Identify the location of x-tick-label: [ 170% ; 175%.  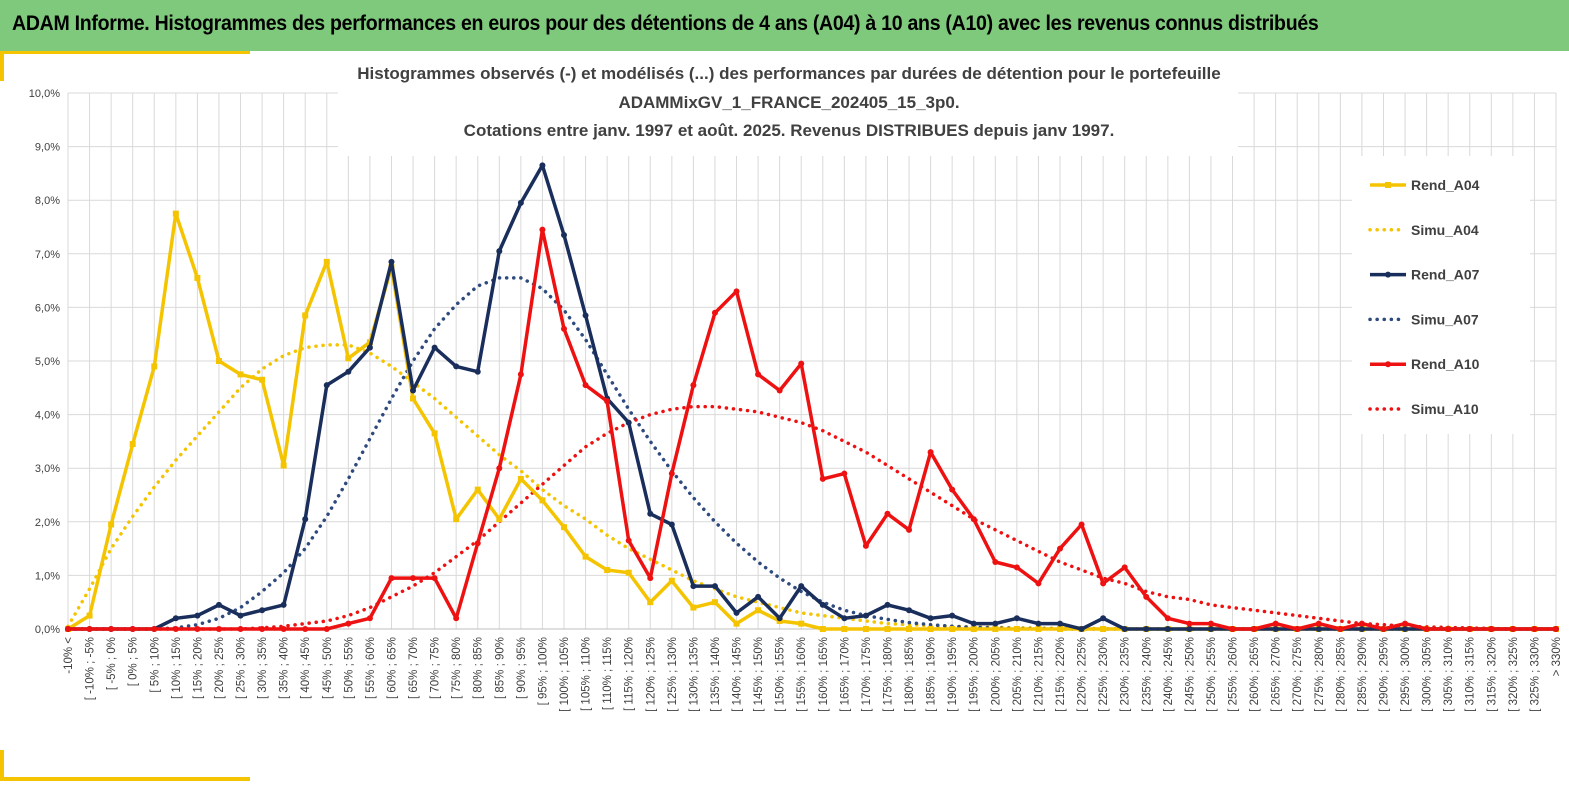
(867, 674).